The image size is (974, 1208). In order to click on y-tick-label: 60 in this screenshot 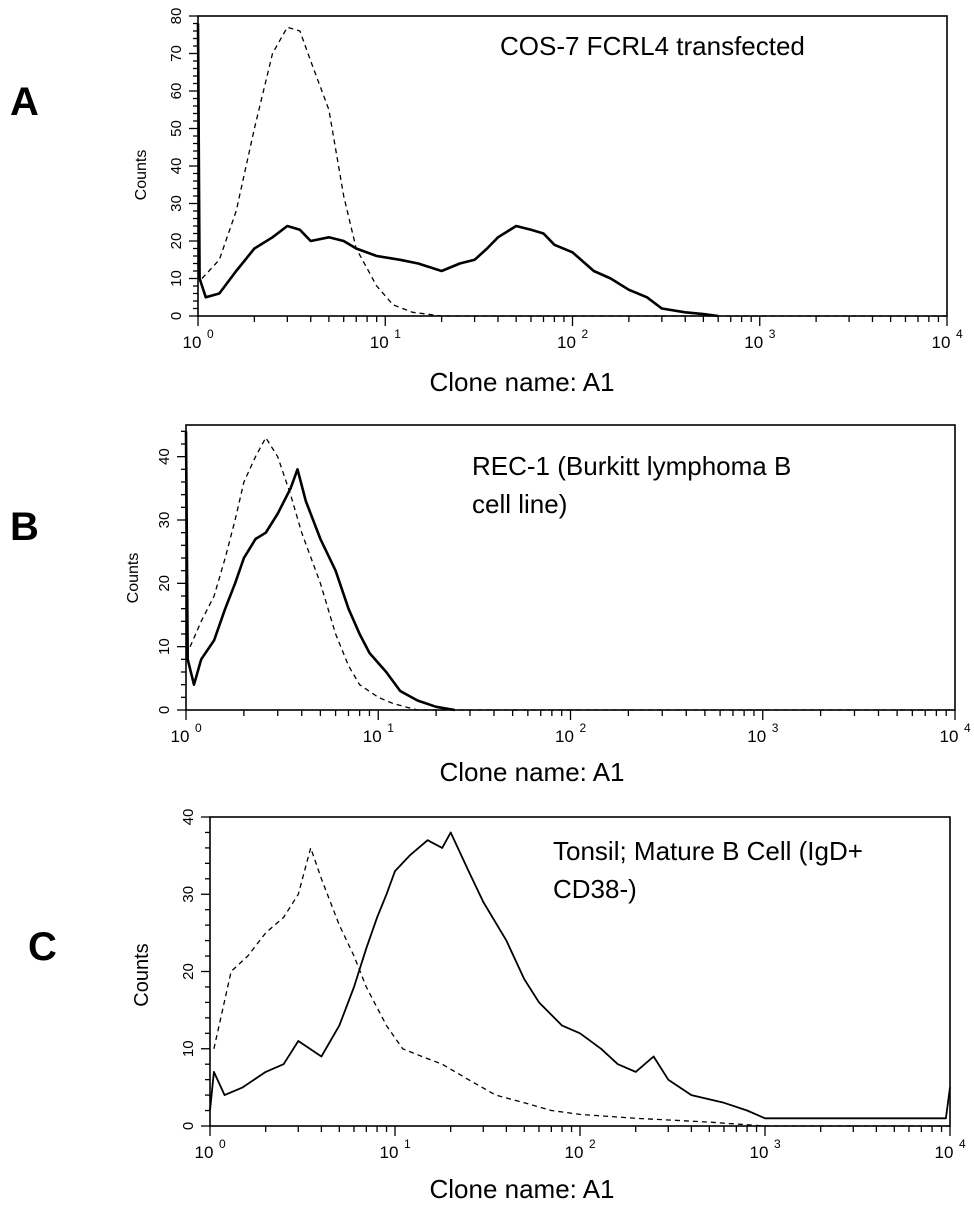, I will do `click(176, 91)`.